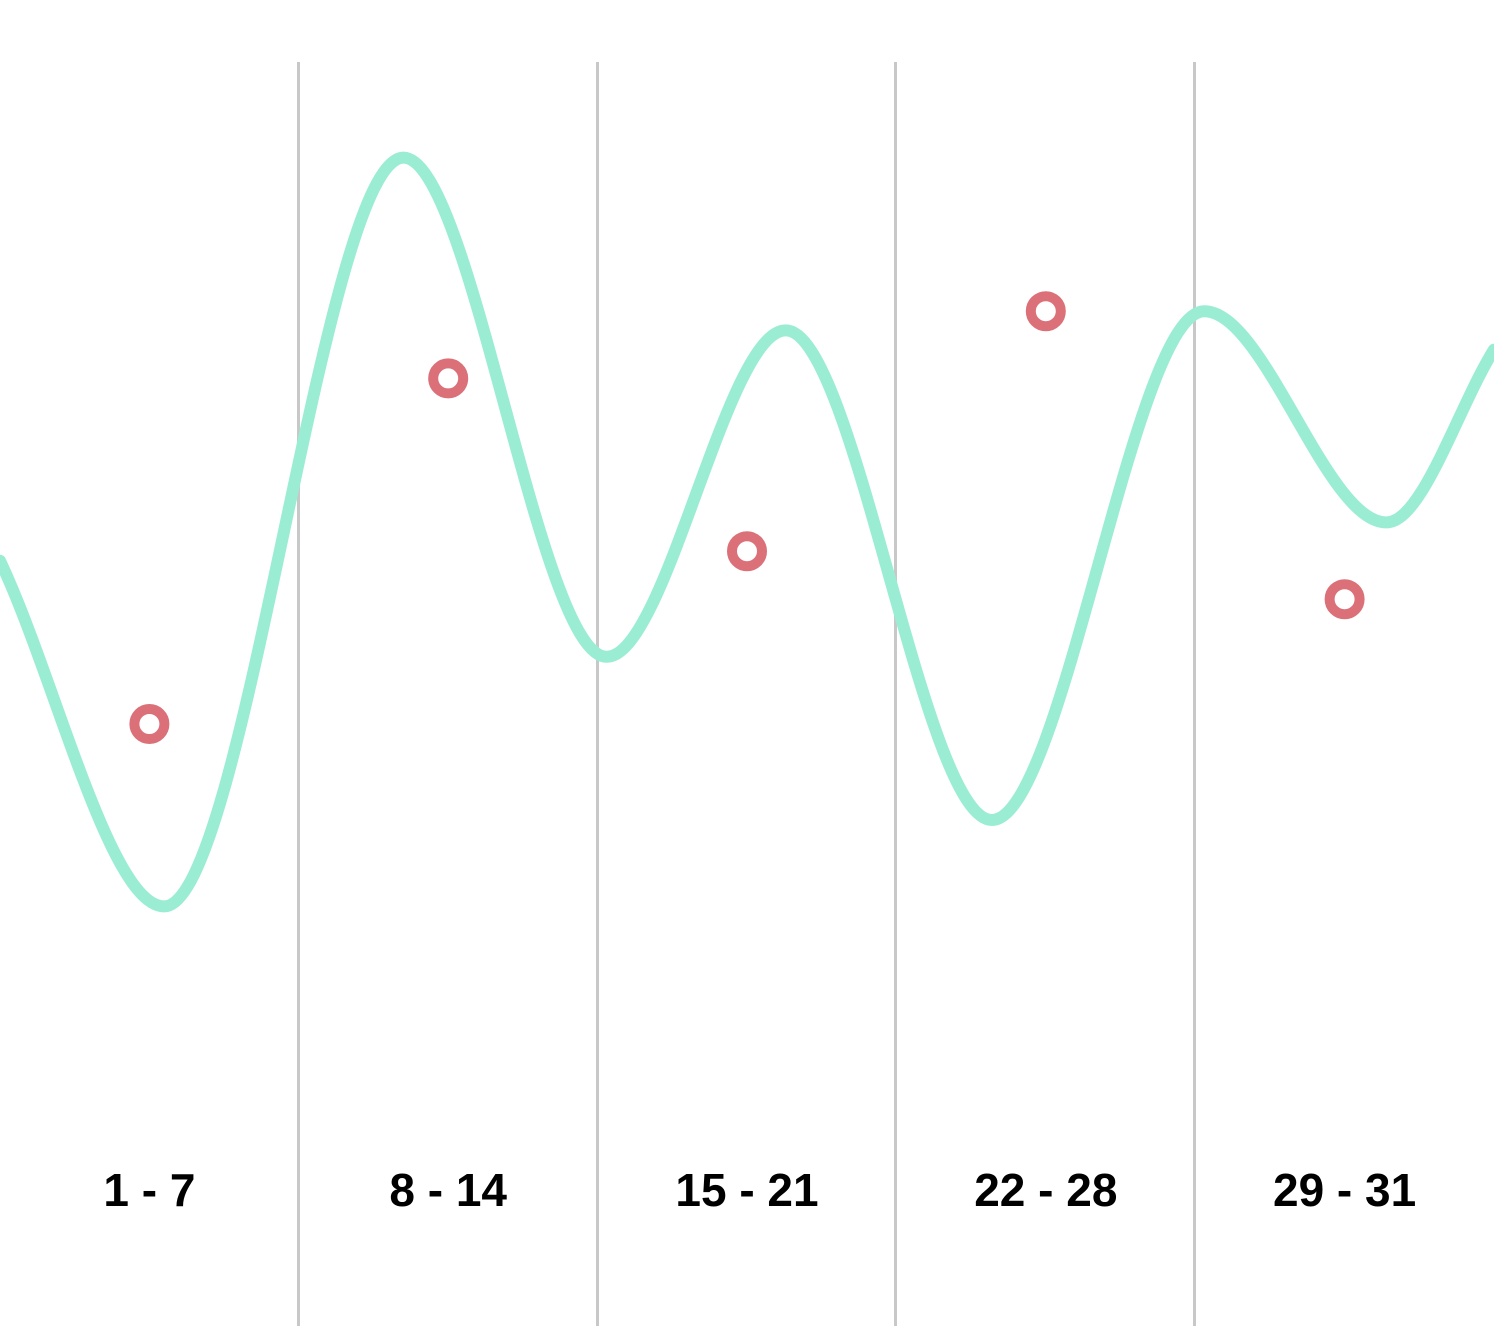 Image resolution: width=1494 pixels, height=1326 pixels. What do you see at coordinates (448, 1190) in the screenshot?
I see `x-tick-label: 8 - 14` at bounding box center [448, 1190].